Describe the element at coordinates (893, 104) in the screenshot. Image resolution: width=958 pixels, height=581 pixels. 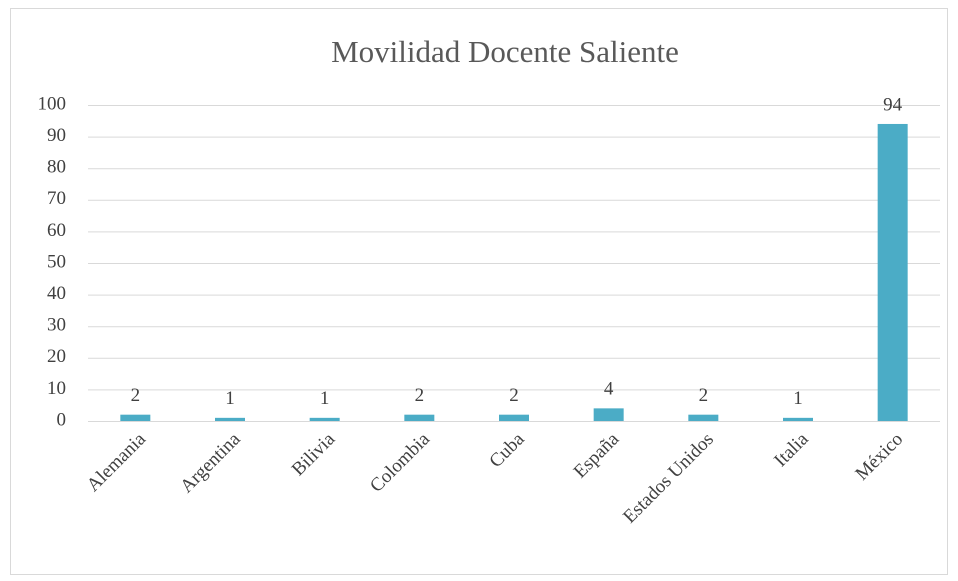
I see `data-label: 94` at that location.